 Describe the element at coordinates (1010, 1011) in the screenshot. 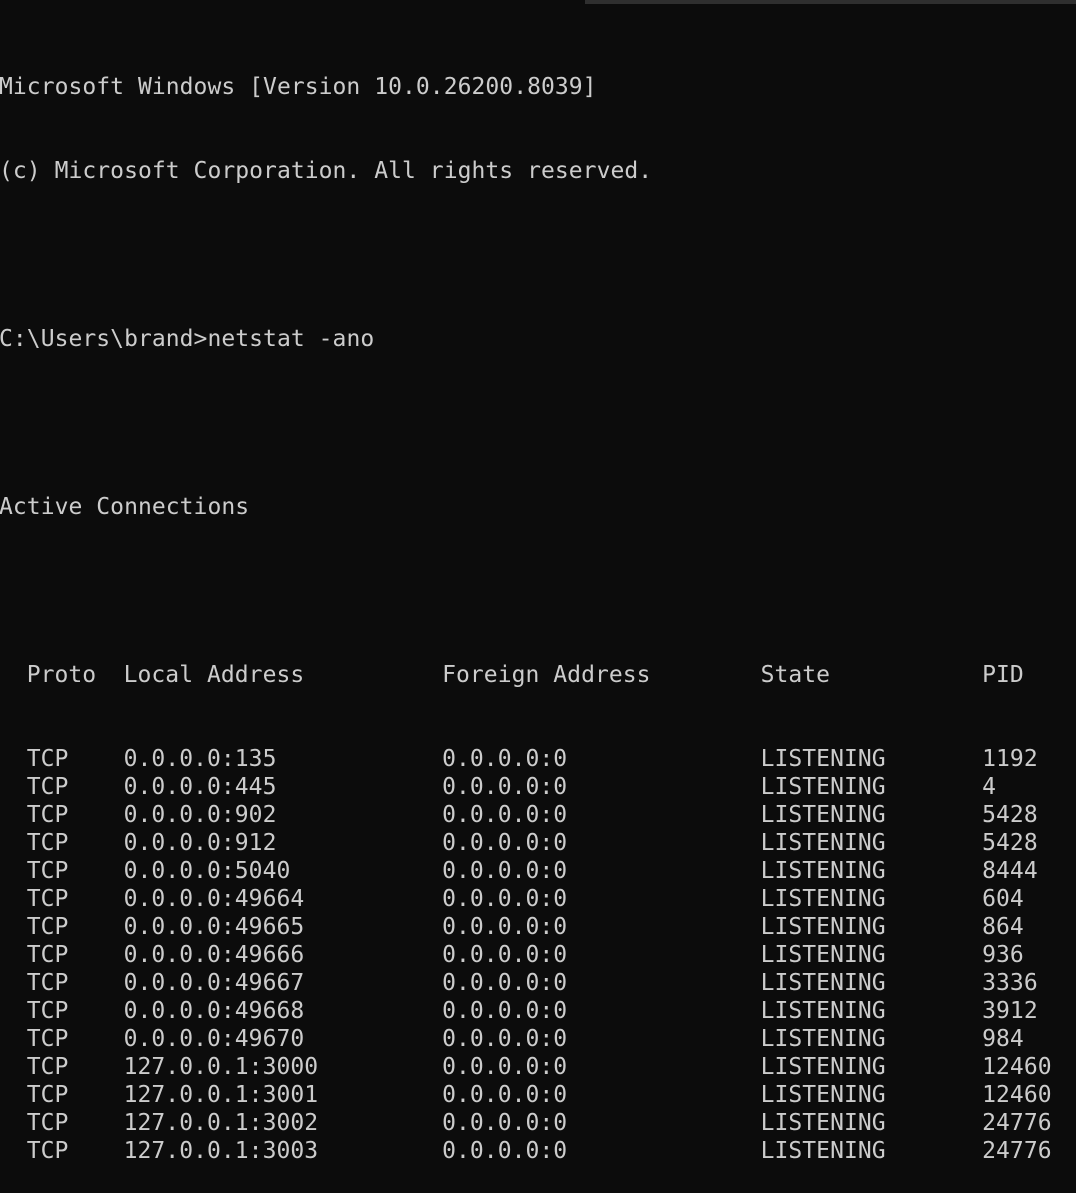

I see `pid-cell: 3912` at that location.